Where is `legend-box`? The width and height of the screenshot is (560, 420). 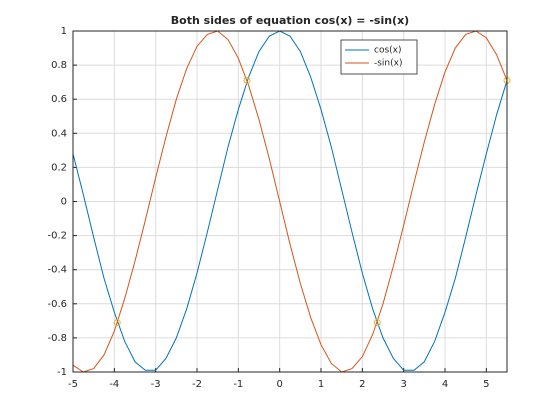 legend-box is located at coordinates (379, 57).